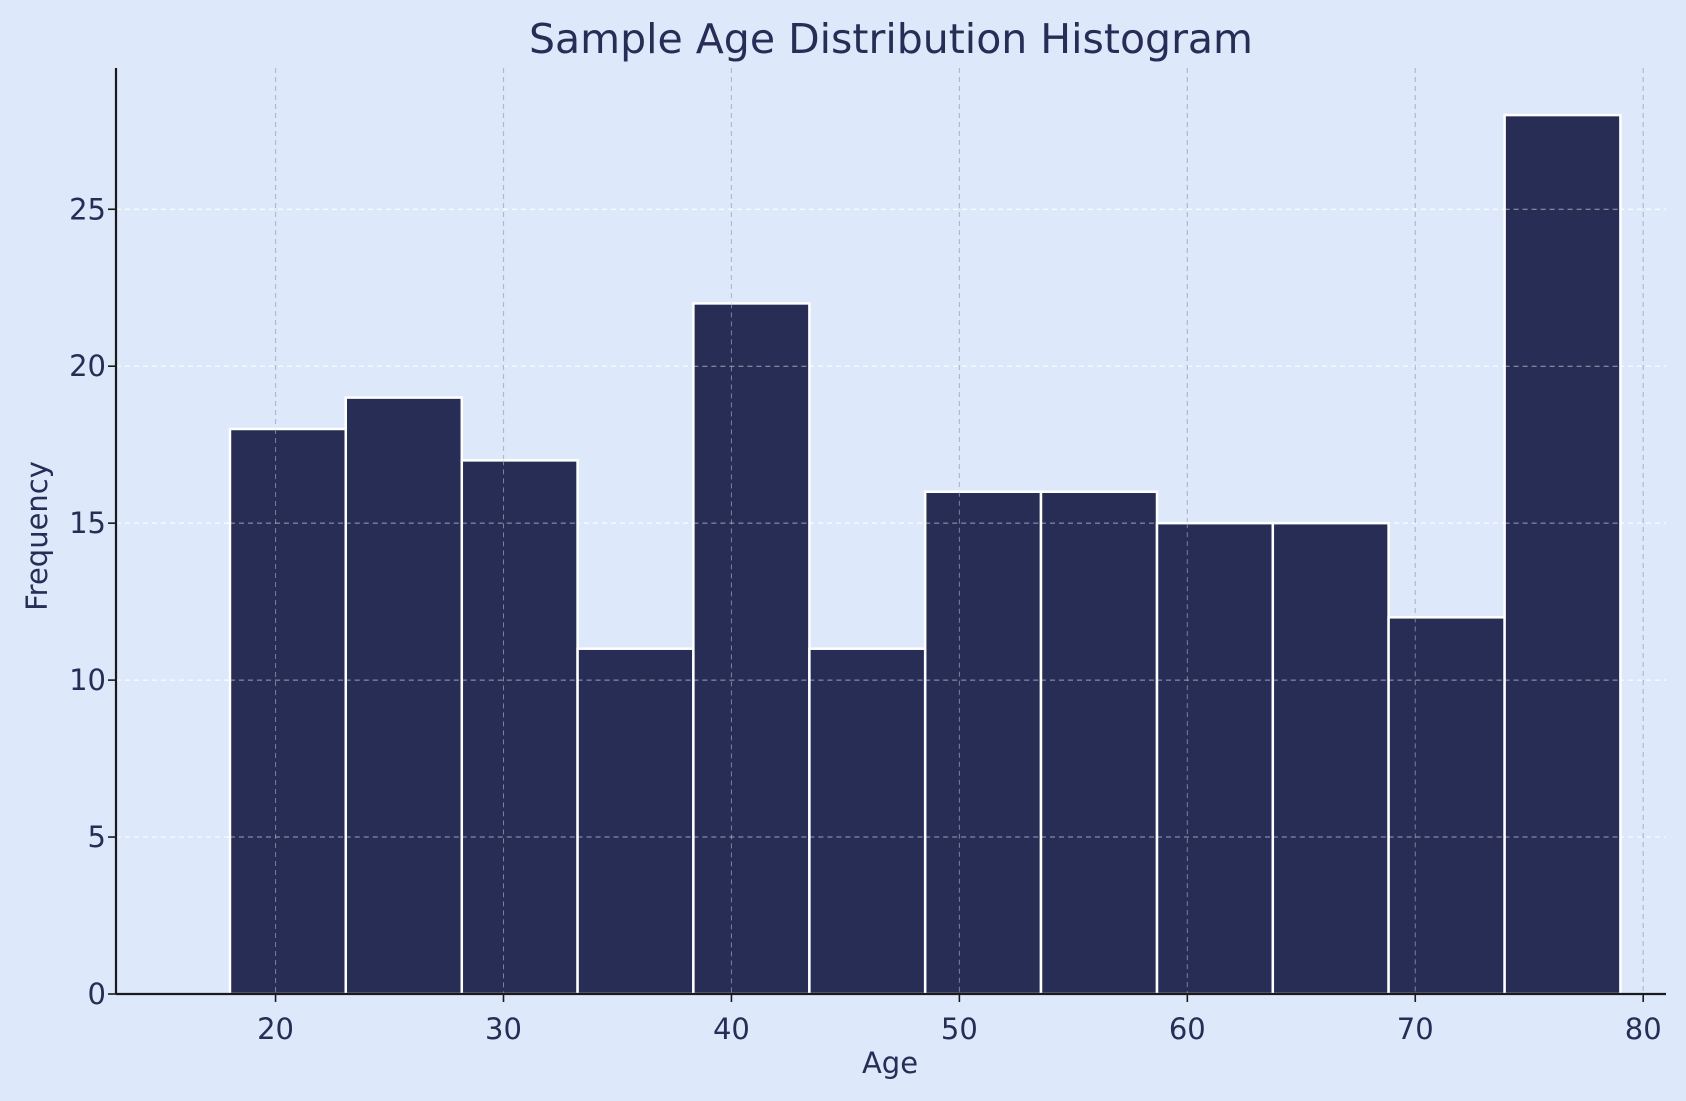 The image size is (1686, 1101). I want to click on y-tick-label: 20, so click(87, 366).